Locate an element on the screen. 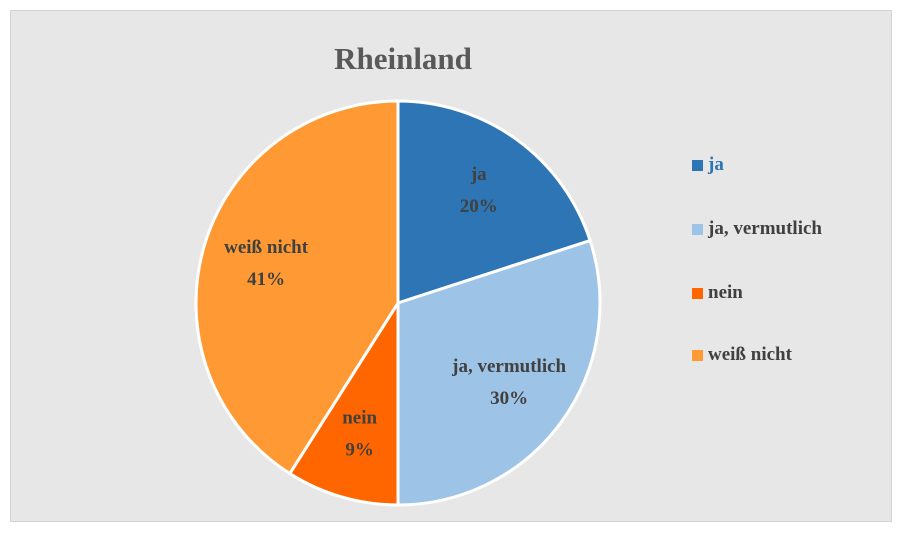 The height and width of the screenshot is (533, 902). legend-item: ja, vermutlich is located at coordinates (757, 229).